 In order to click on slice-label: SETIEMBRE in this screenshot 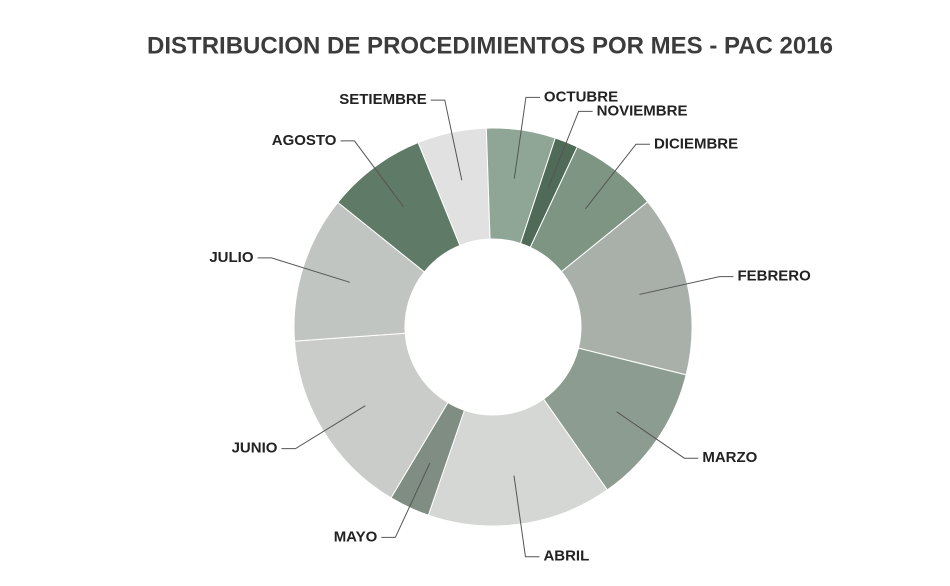, I will do `click(383, 99)`.